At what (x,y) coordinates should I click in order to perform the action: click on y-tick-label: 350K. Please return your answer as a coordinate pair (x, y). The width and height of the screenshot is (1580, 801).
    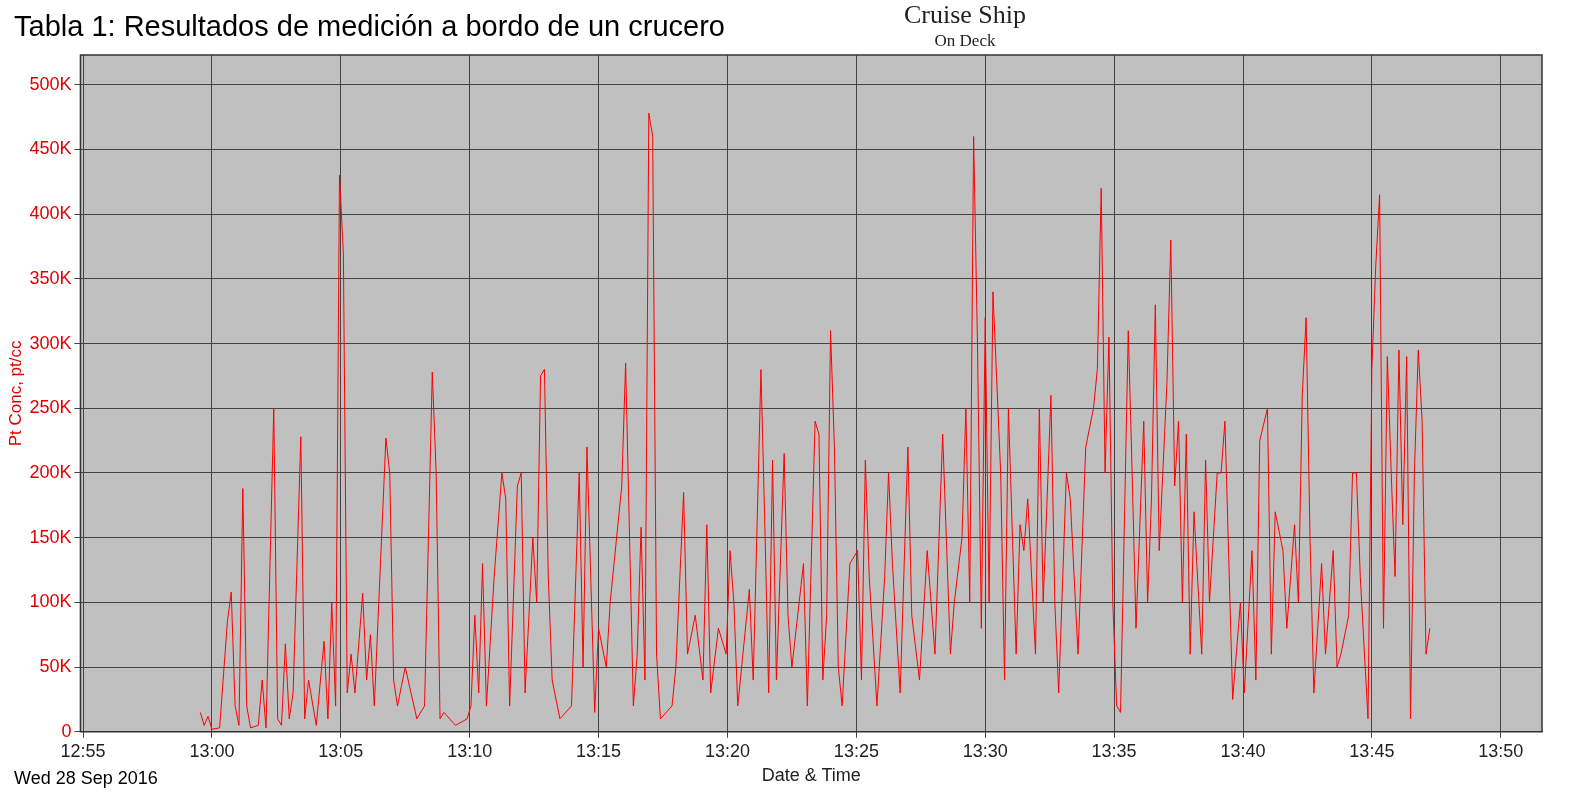
    Looking at the image, I should click on (50, 277).